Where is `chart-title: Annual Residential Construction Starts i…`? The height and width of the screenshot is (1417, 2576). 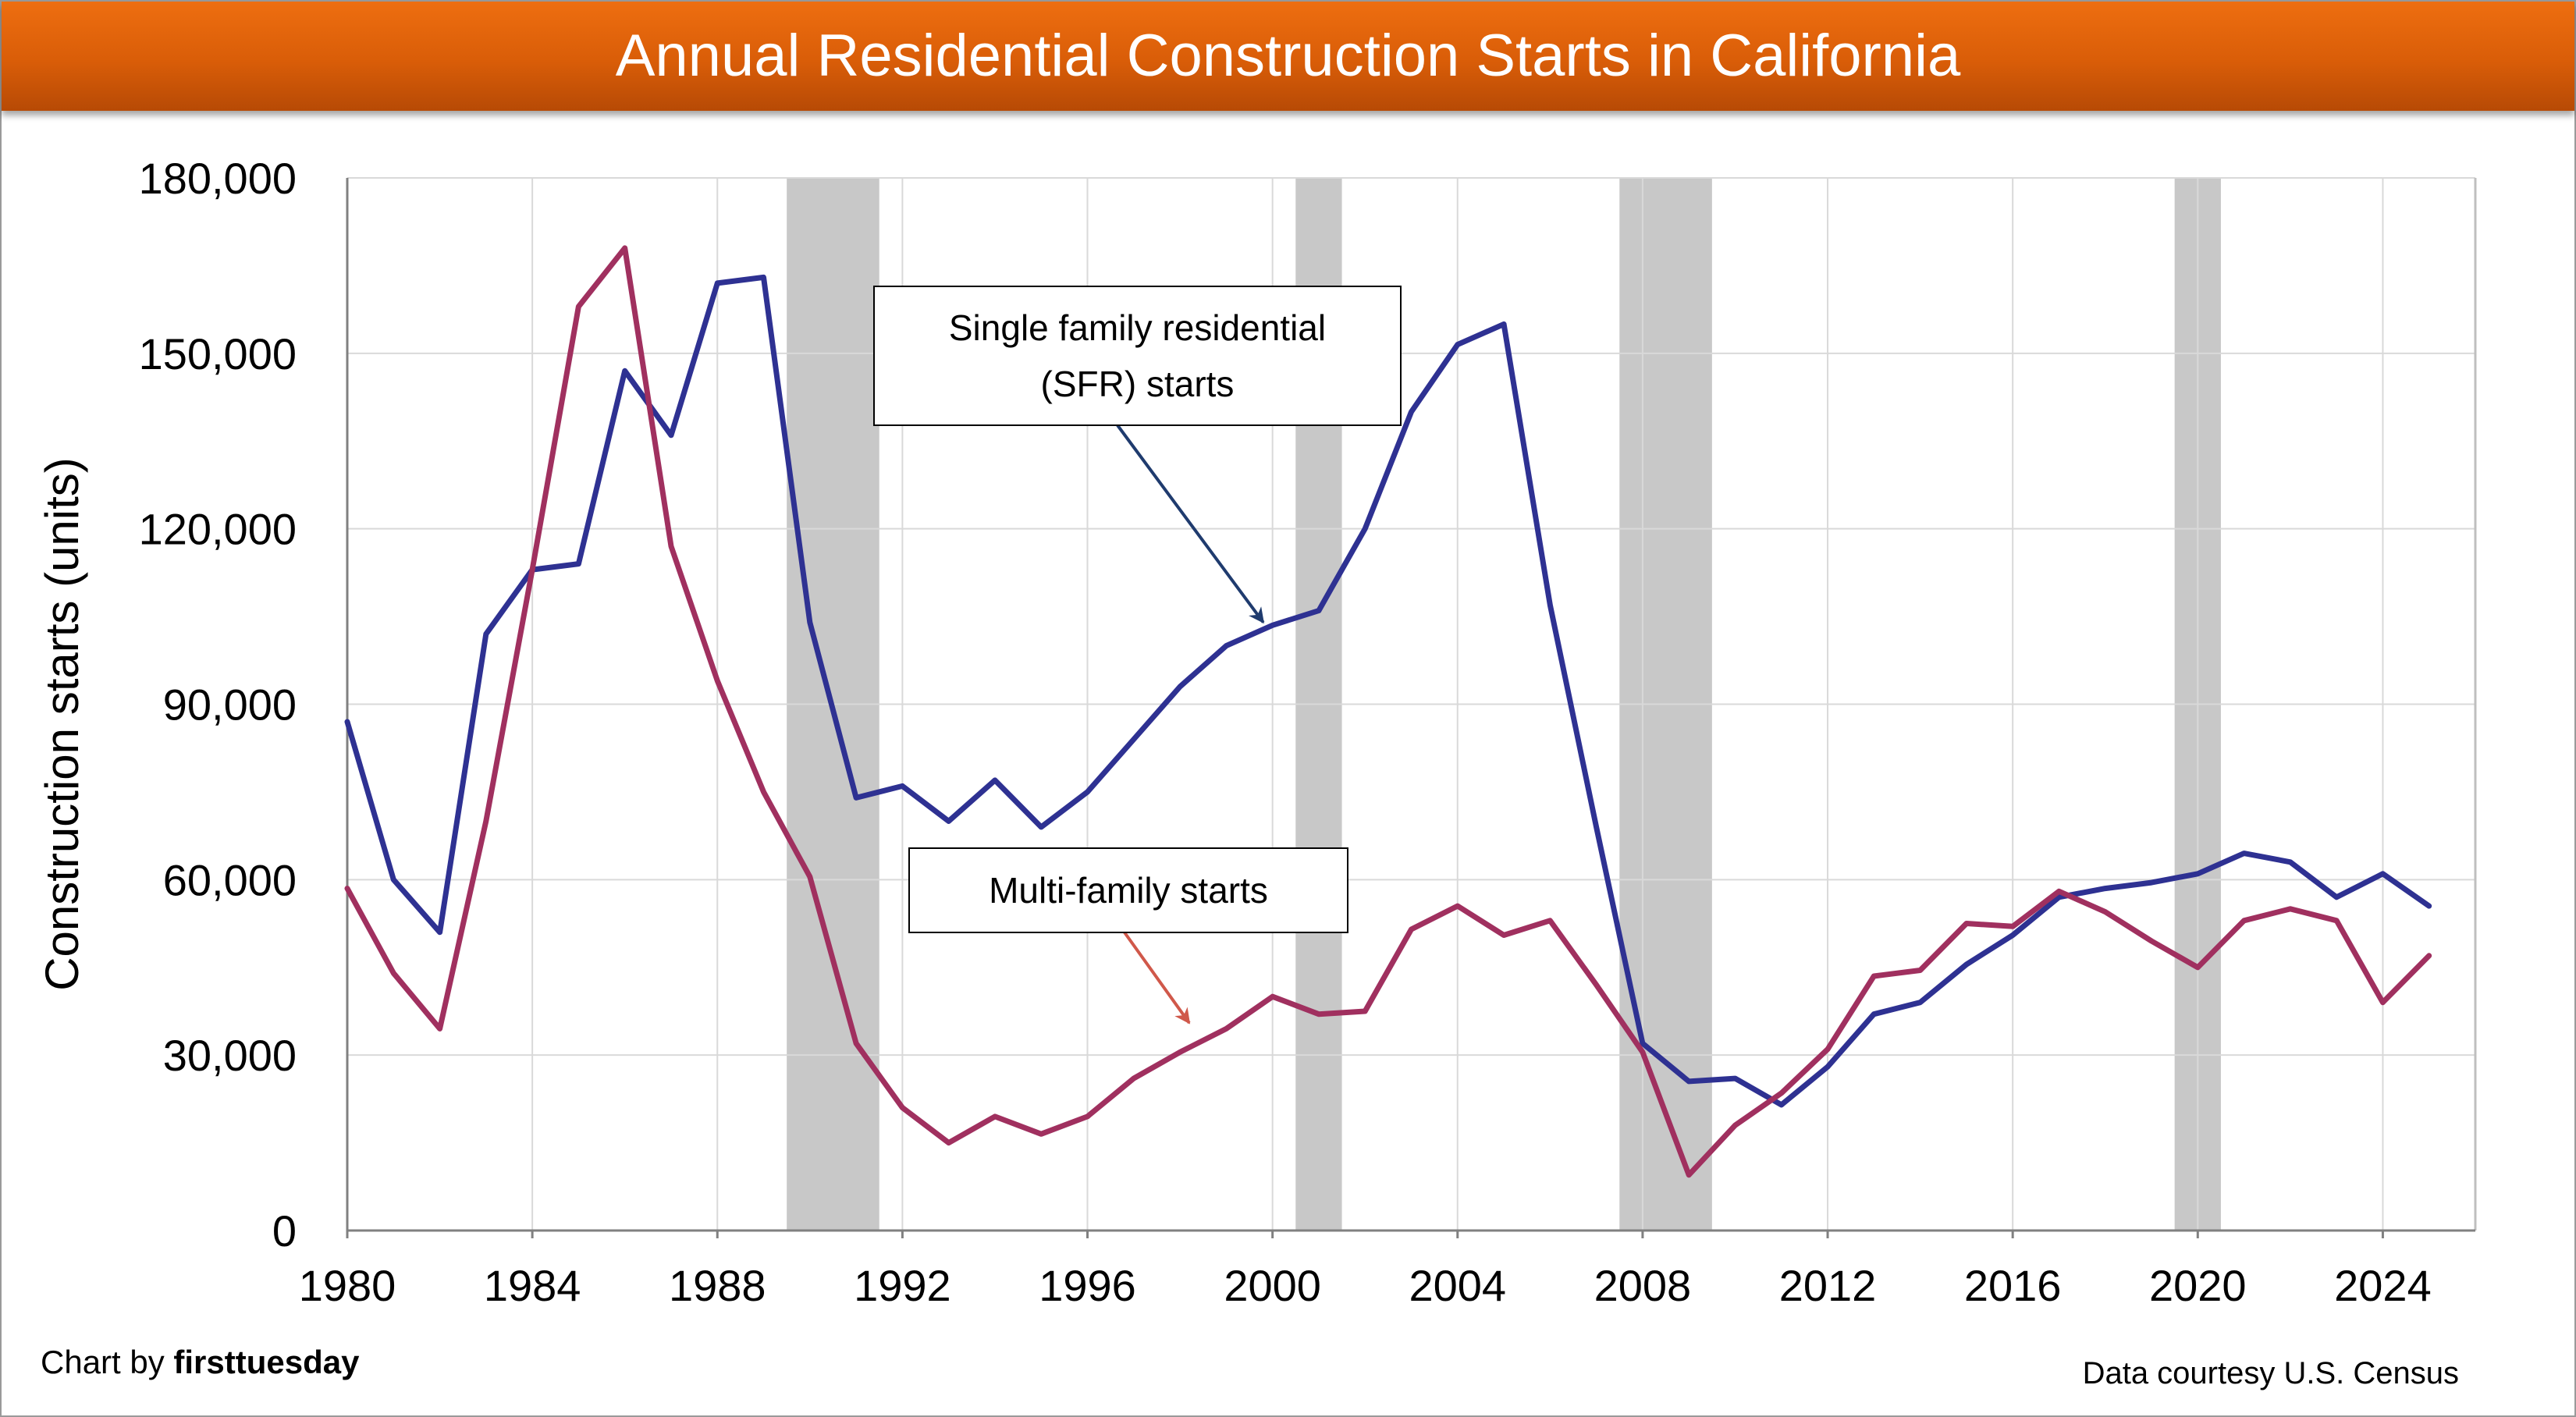 chart-title: Annual Residential Construction Starts i… is located at coordinates (1288, 56).